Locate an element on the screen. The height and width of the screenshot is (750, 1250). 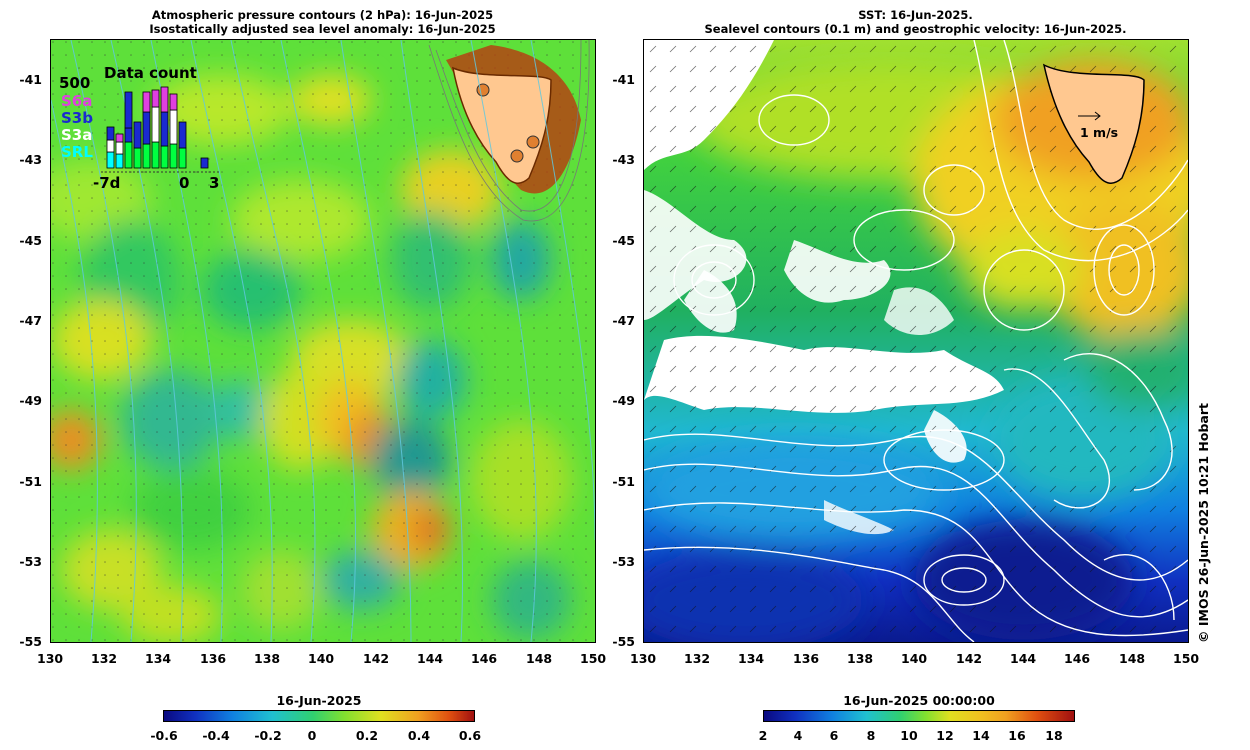
sst-colorbar-label: 4 is located at coordinates (798, 735).